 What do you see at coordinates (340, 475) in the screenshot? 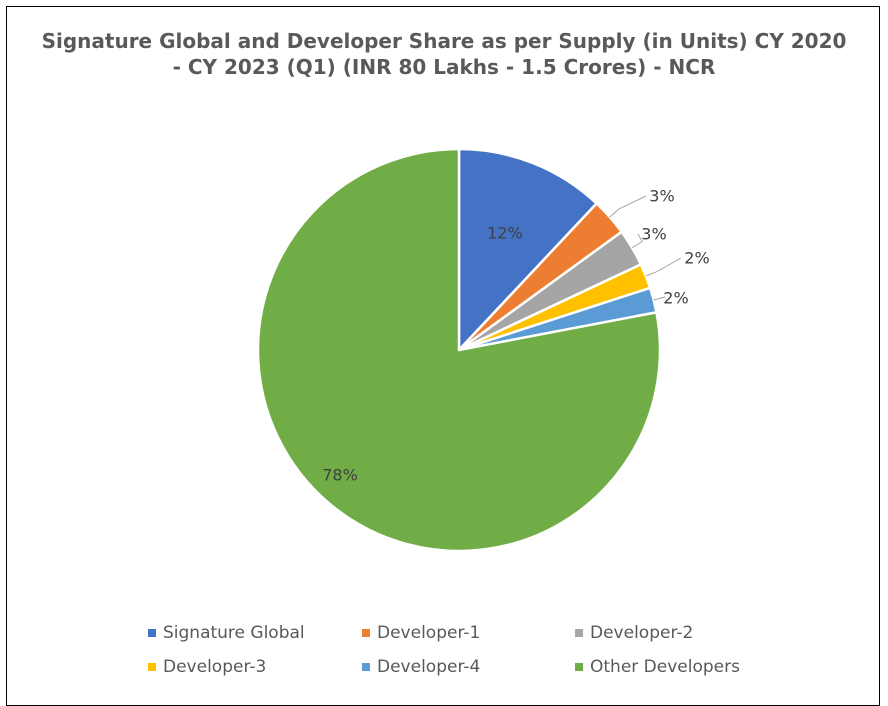
I see `data-label: 78%` at bounding box center [340, 475].